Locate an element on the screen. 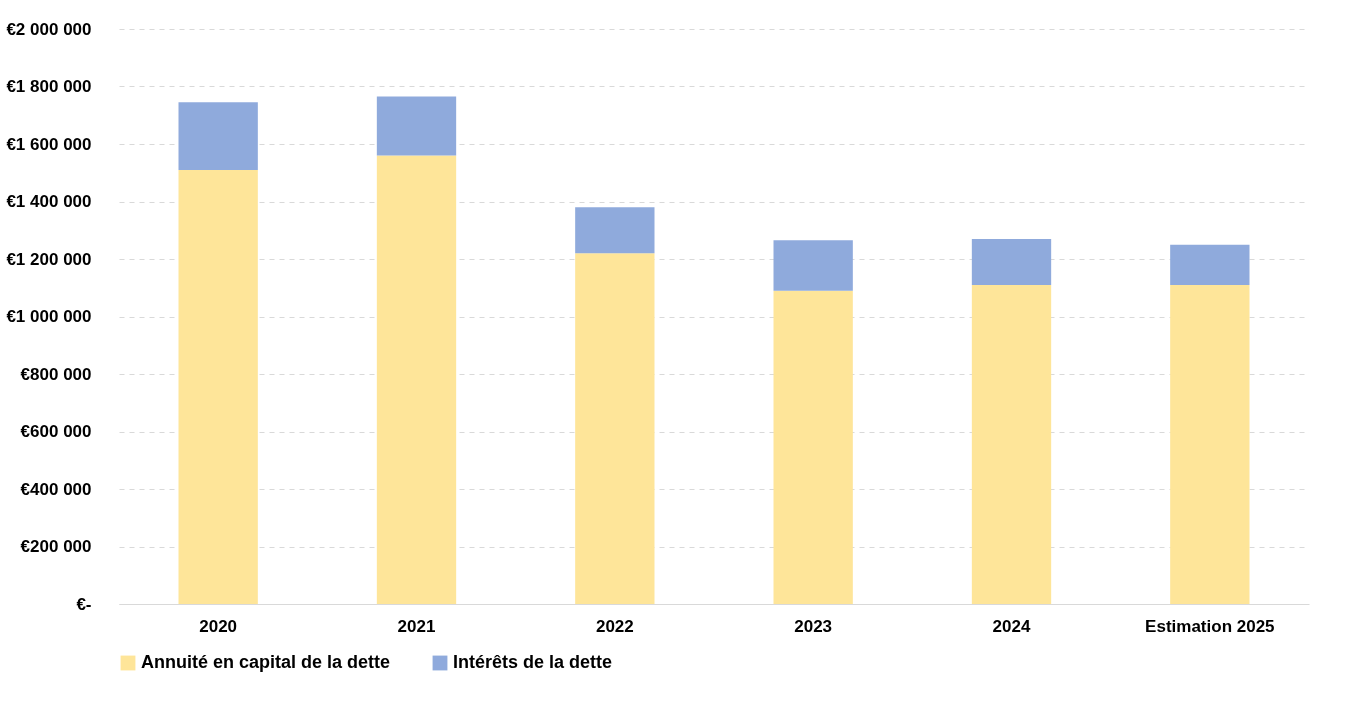  y-tick-label: €400 000 is located at coordinates (56, 489).